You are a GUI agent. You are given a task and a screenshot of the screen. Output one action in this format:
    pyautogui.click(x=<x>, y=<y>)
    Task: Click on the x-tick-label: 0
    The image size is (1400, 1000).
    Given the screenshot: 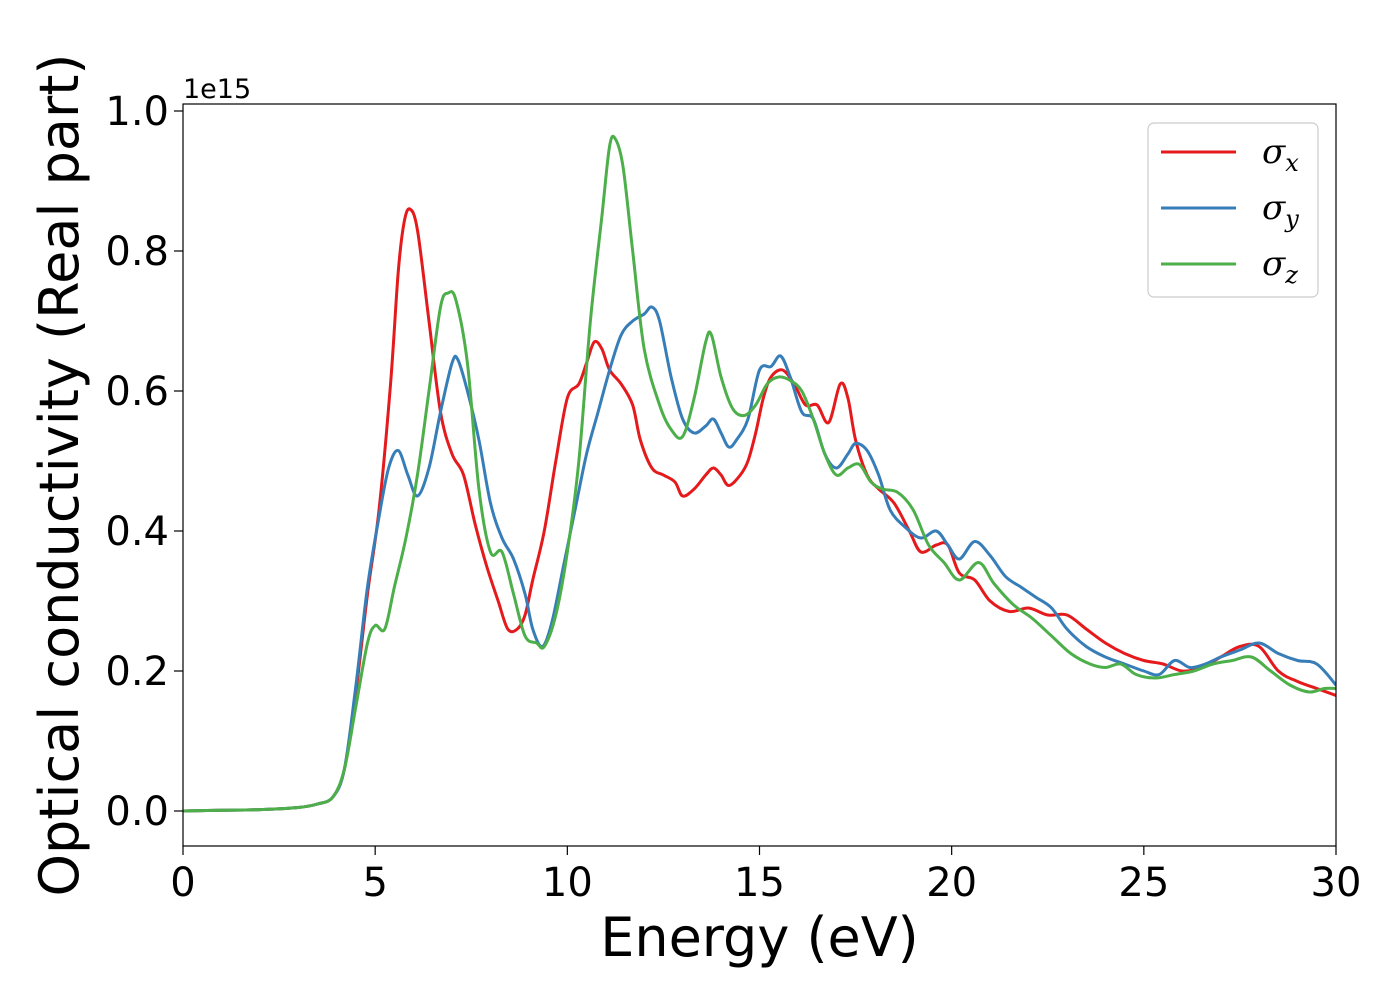 What is the action you would take?
    pyautogui.click(x=182, y=883)
    